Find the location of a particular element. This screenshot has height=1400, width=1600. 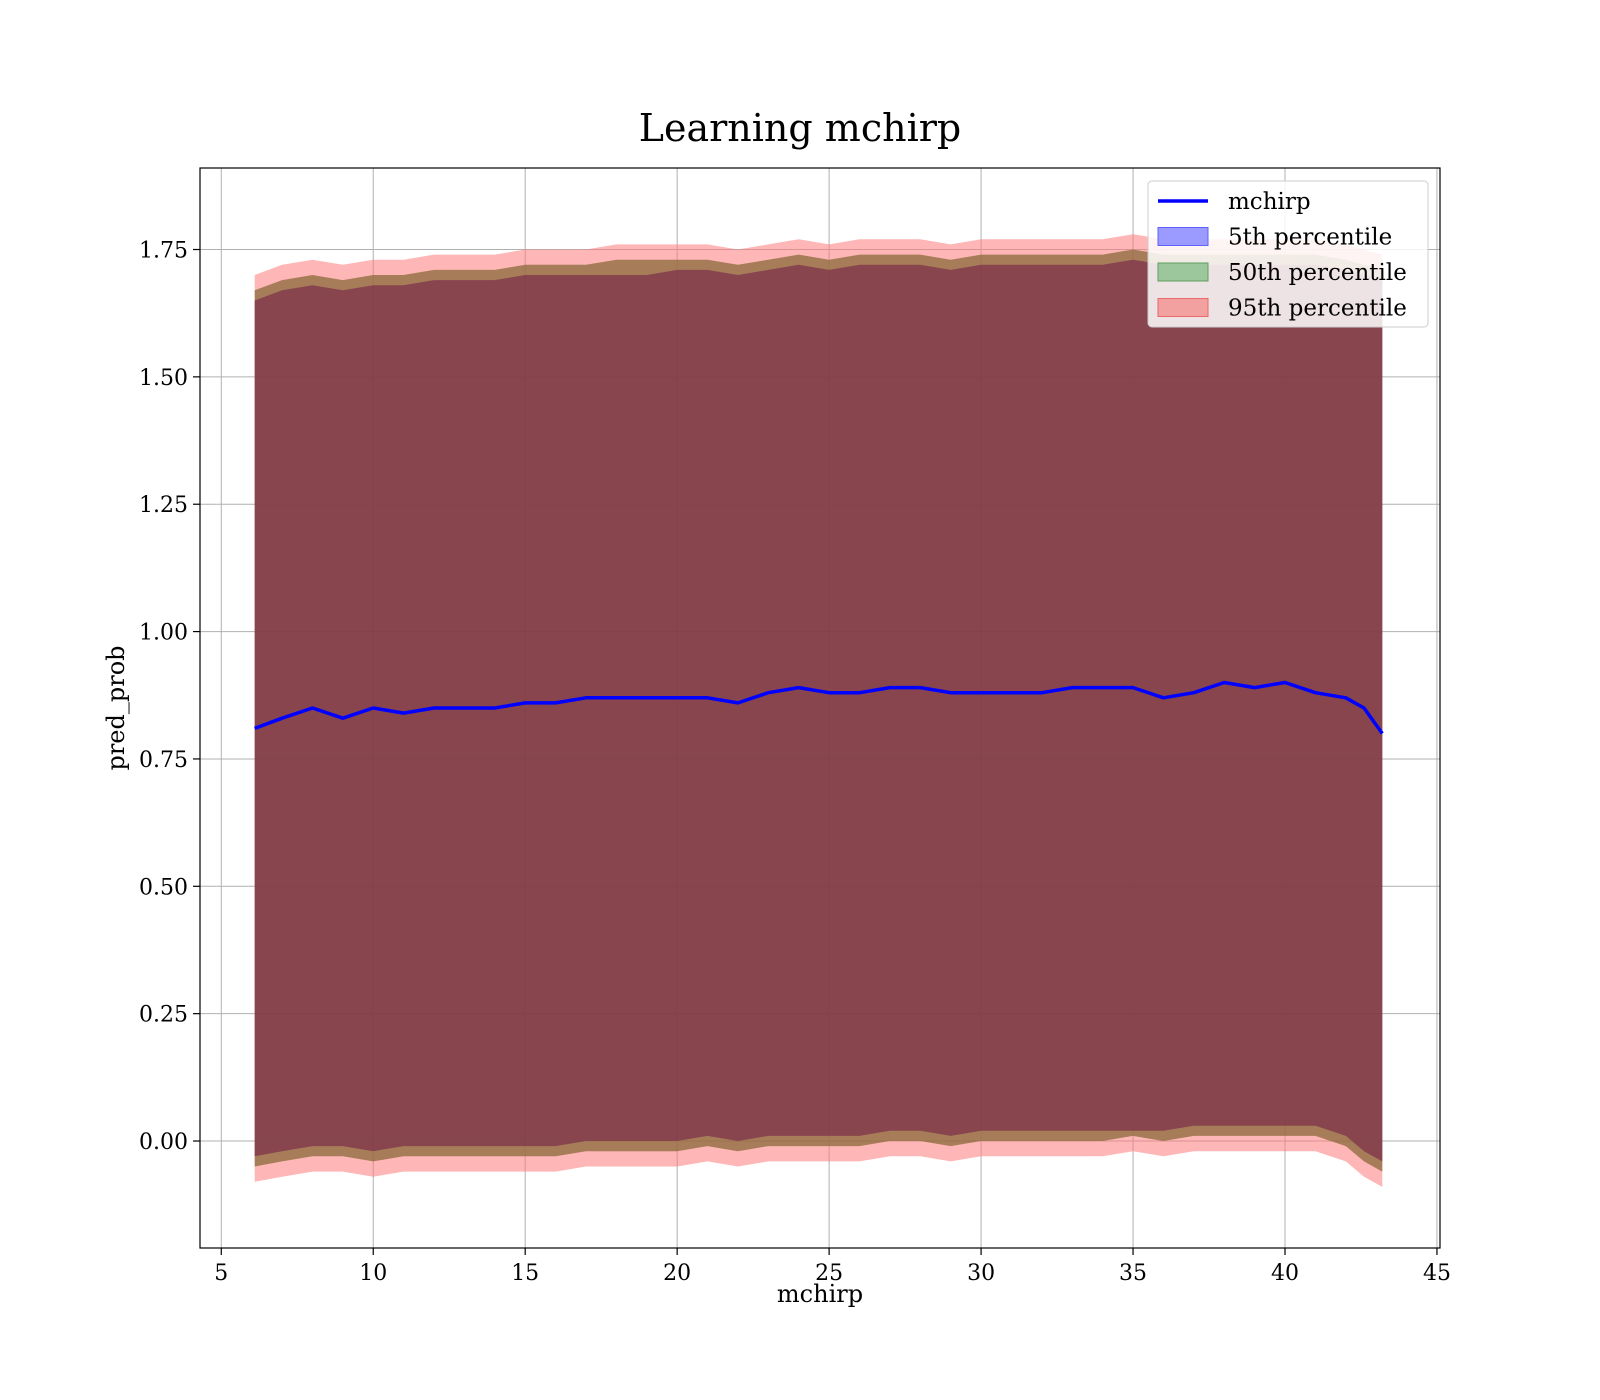

y-tick-label: 1.00 is located at coordinates (163, 633).